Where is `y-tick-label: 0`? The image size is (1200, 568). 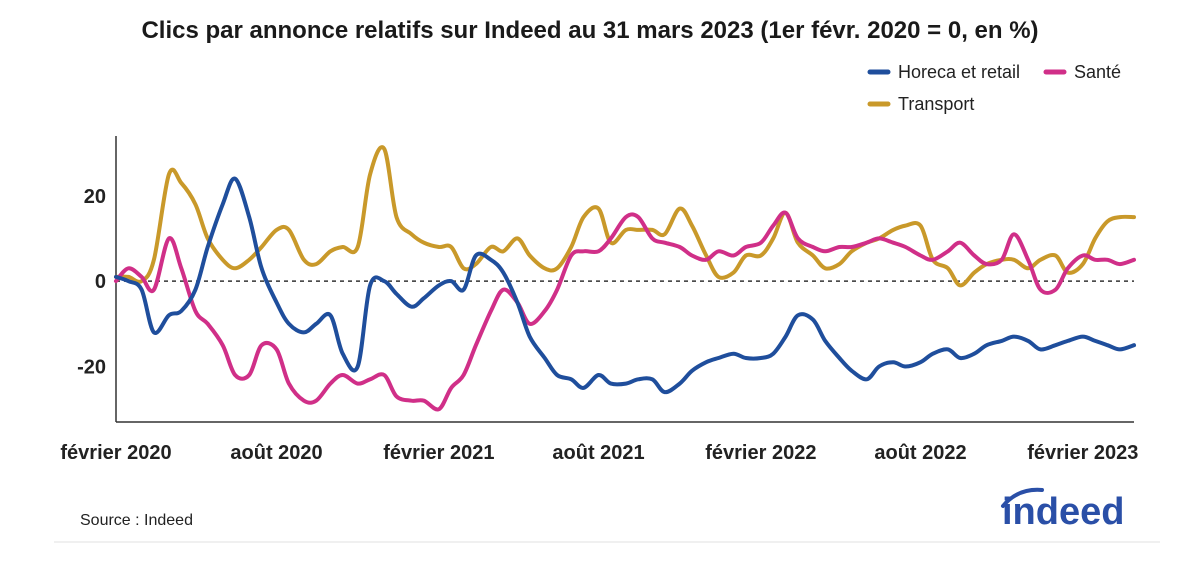 y-tick-label: 0 is located at coordinates (100, 282).